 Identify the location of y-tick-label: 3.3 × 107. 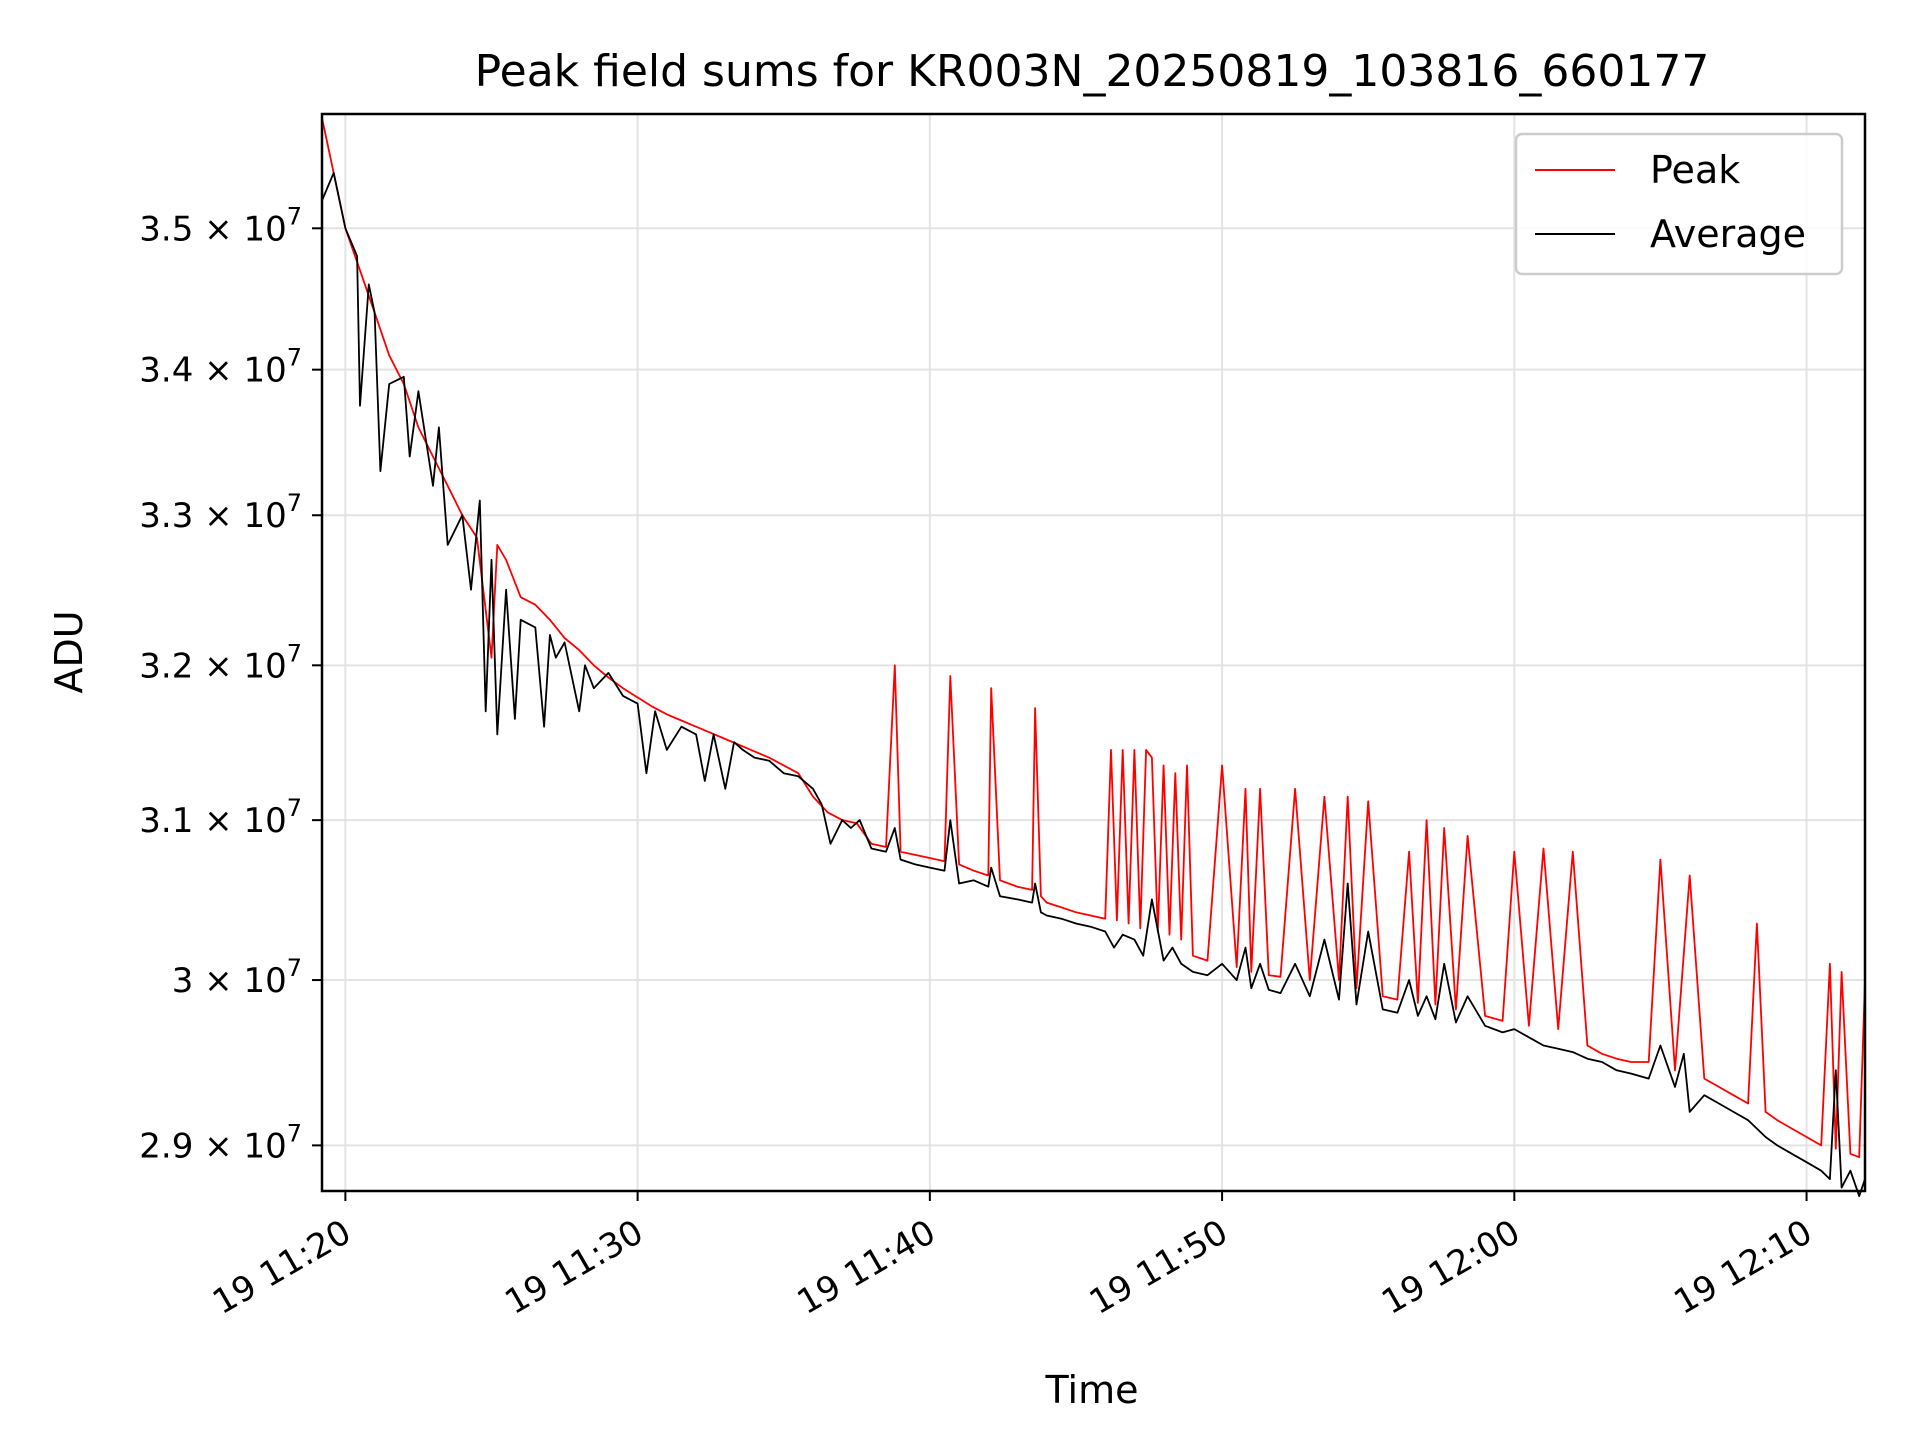
(220, 512).